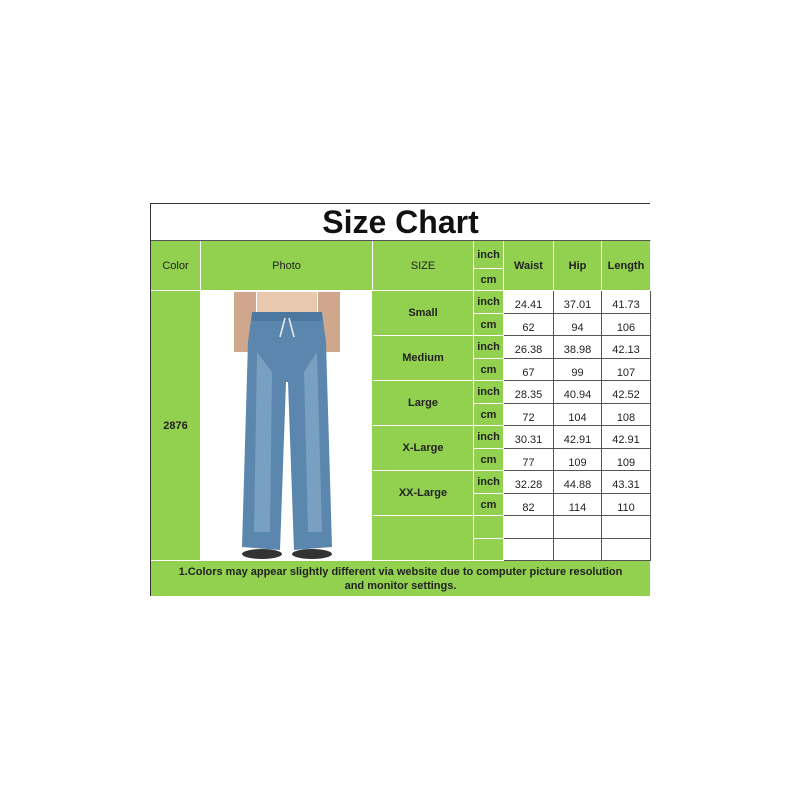  I want to click on header-length: Length, so click(626, 266).